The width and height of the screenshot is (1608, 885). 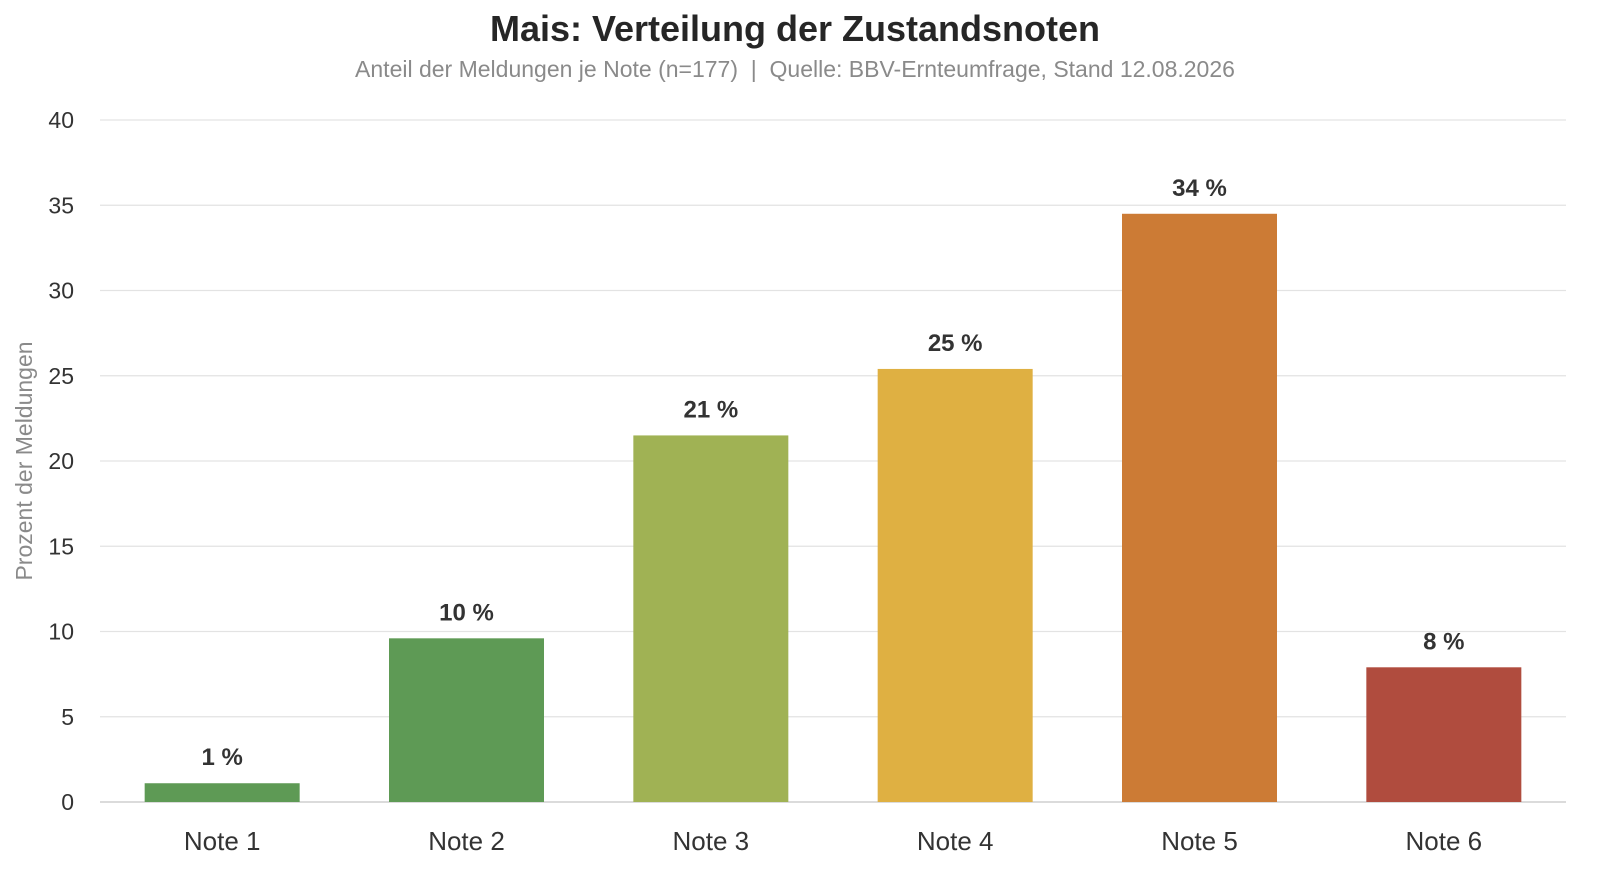 What do you see at coordinates (24, 460) in the screenshot?
I see `y-axis-title: Prozent der Meldungen` at bounding box center [24, 460].